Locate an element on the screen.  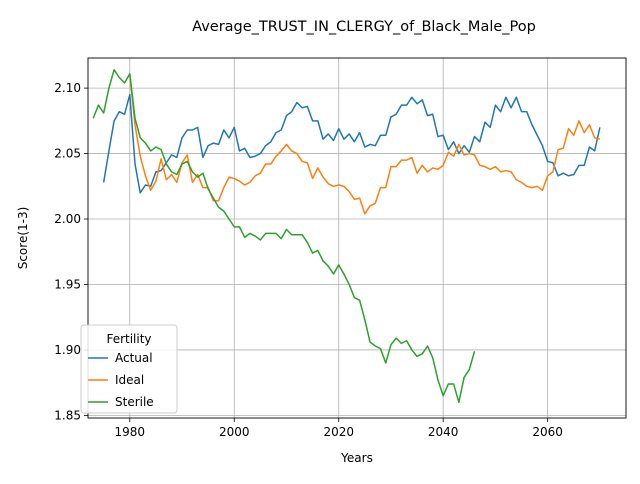
y-tick-label: 1.90 is located at coordinates (67, 350).